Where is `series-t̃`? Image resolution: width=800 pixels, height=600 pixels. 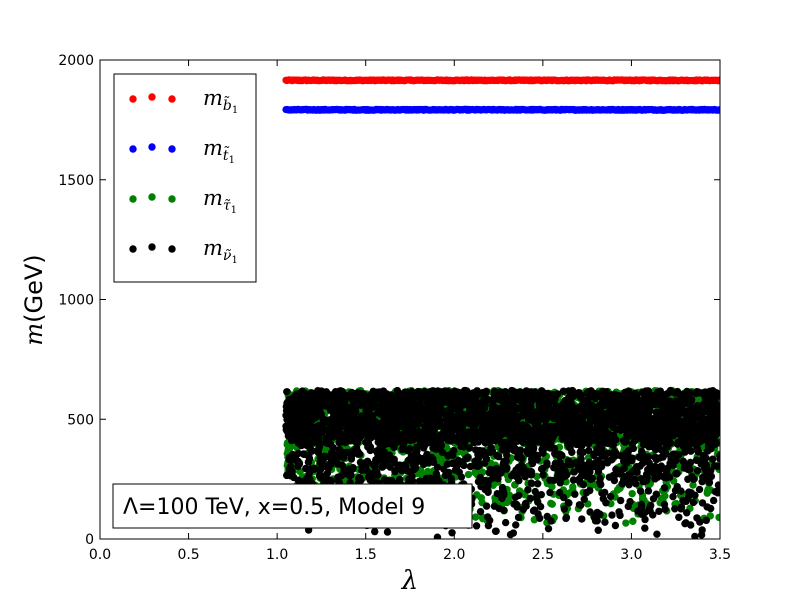 series-t̃ is located at coordinates (501, 109).